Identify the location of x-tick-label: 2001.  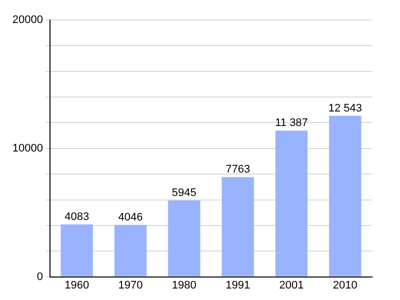
(291, 285).